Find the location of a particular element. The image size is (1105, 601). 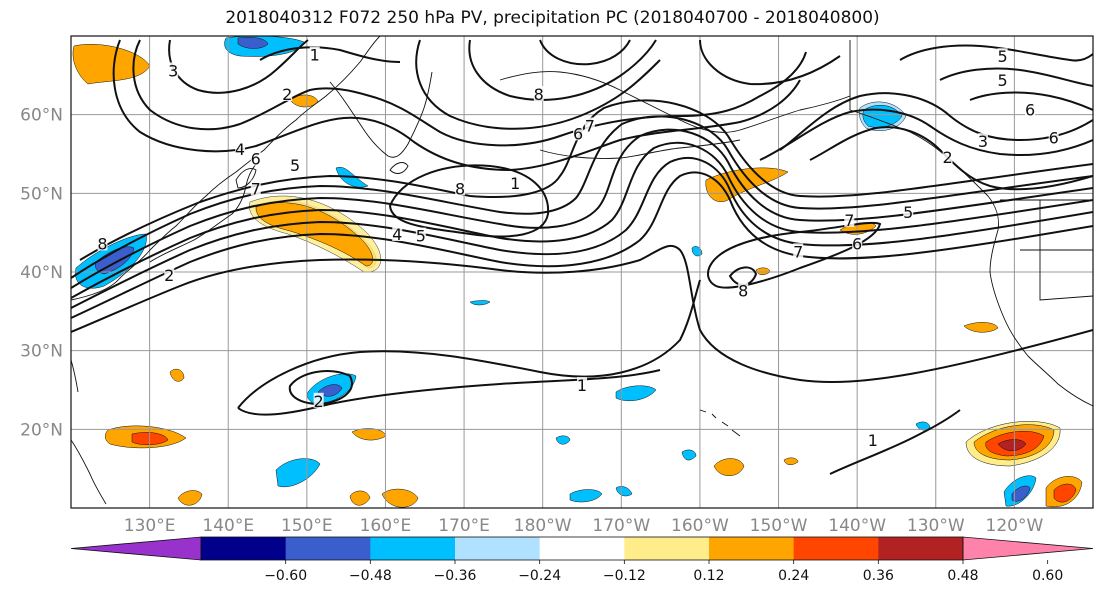

lat-tick-label: 20°N is located at coordinates (41, 430).